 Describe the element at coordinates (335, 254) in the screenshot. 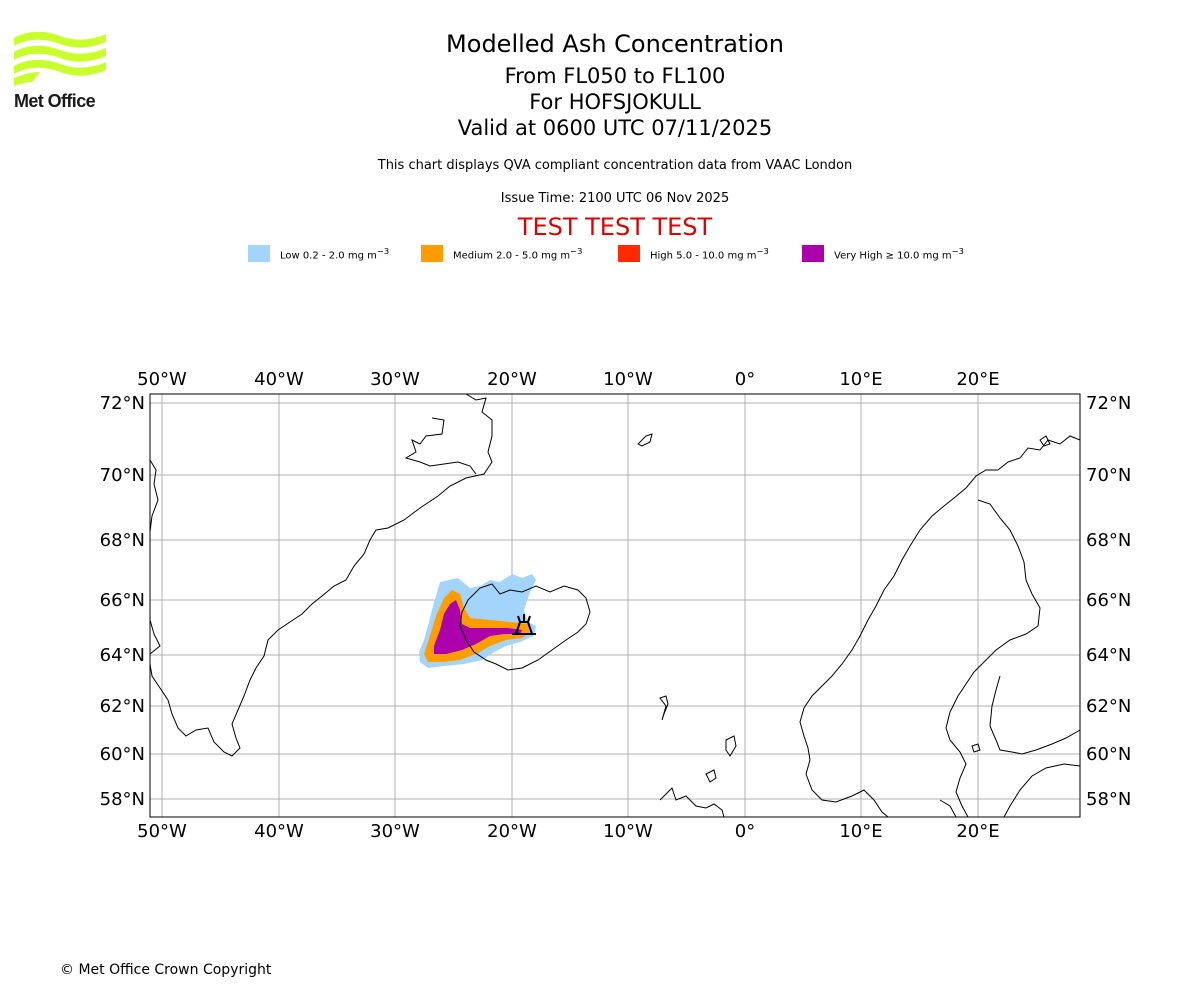

I see `legend-label-low: Low 0.2 - 2.0 mg m−3` at that location.